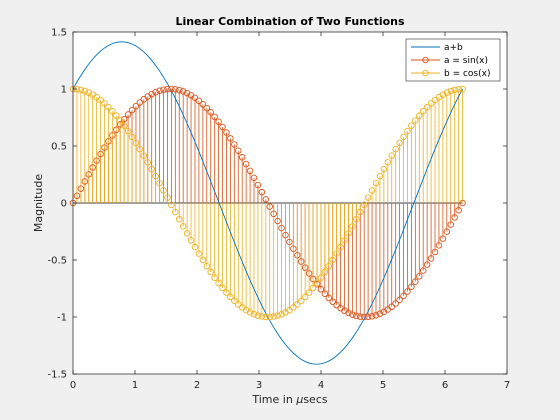 Image resolution: width=560 pixels, height=420 pixels. Describe the element at coordinates (467, 74) in the screenshot. I see `legend-label-cos: b = cos(x)` at that location.